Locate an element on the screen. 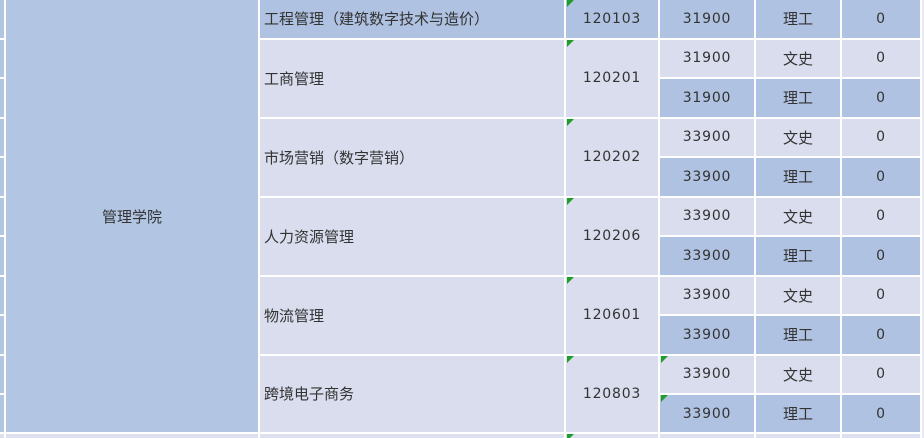 Image resolution: width=924 pixels, height=438 pixels. cell-program-name: 工程管理（建筑数字技术与造价） is located at coordinates (412, 19).